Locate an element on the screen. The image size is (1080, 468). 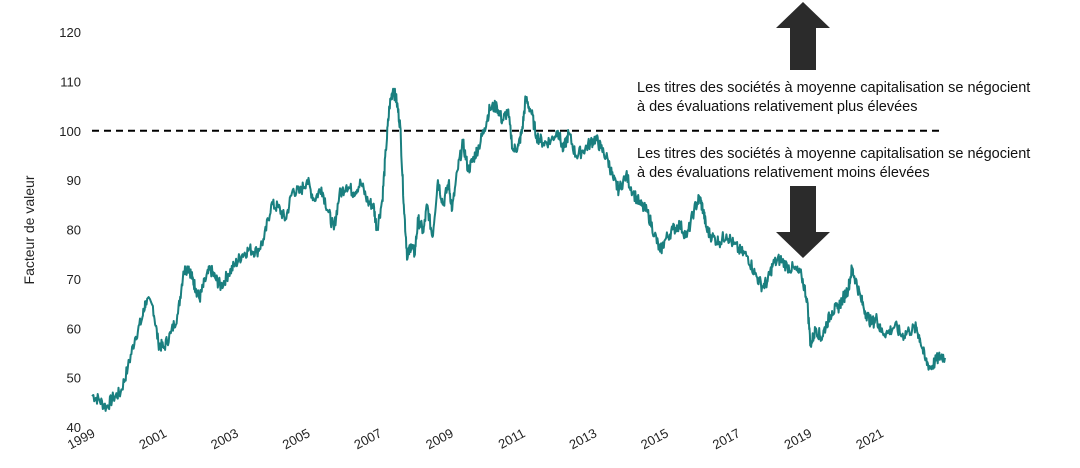
y-tick-label: 40 is located at coordinates (74, 427).